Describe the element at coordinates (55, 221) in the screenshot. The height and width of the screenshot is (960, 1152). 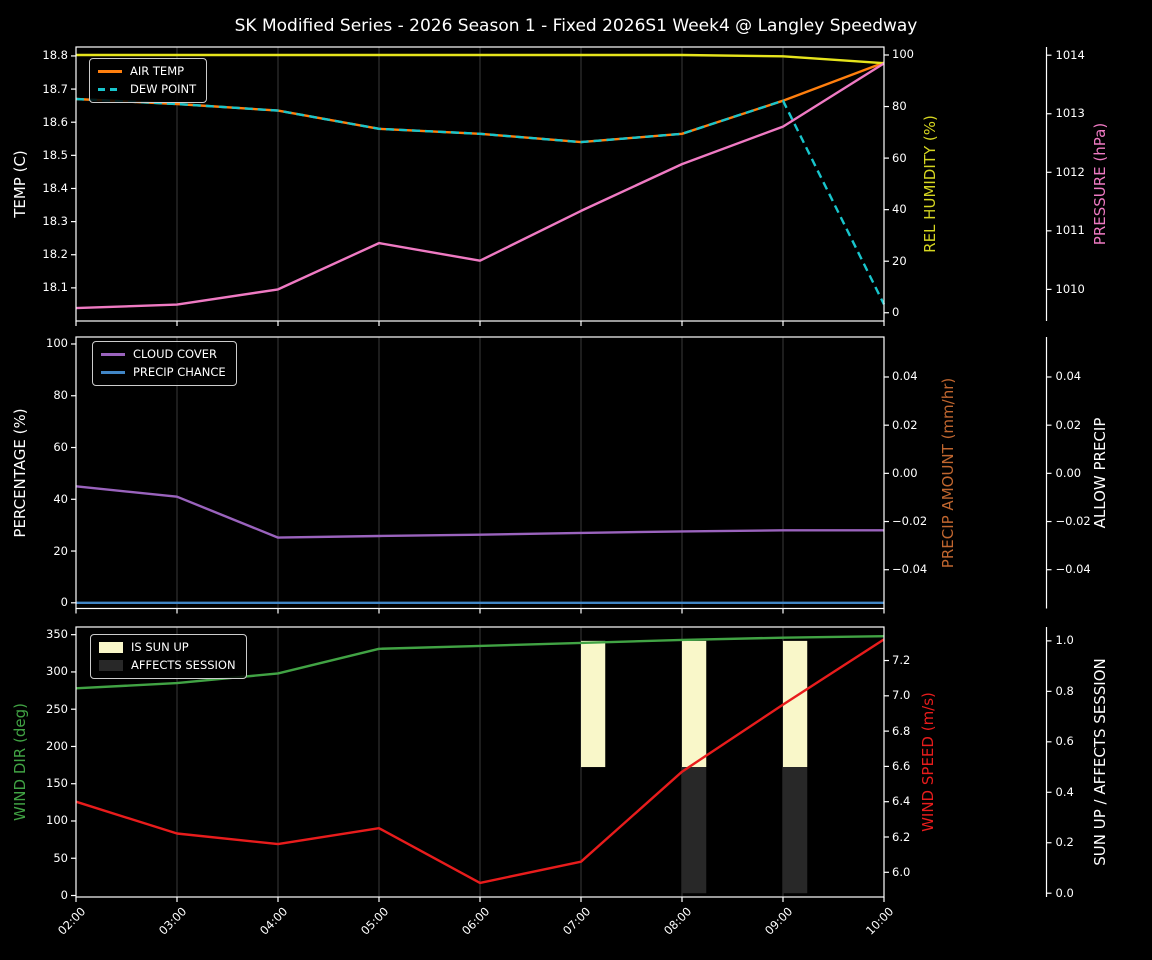
I see `y-tick-label: 18.3` at that location.